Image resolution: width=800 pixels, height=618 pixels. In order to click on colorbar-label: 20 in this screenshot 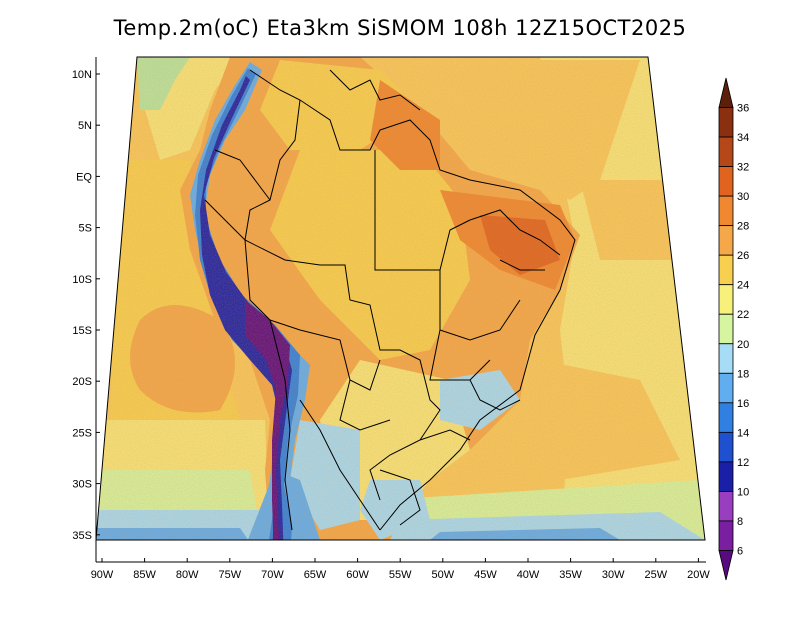, I will do `click(743, 345)`.